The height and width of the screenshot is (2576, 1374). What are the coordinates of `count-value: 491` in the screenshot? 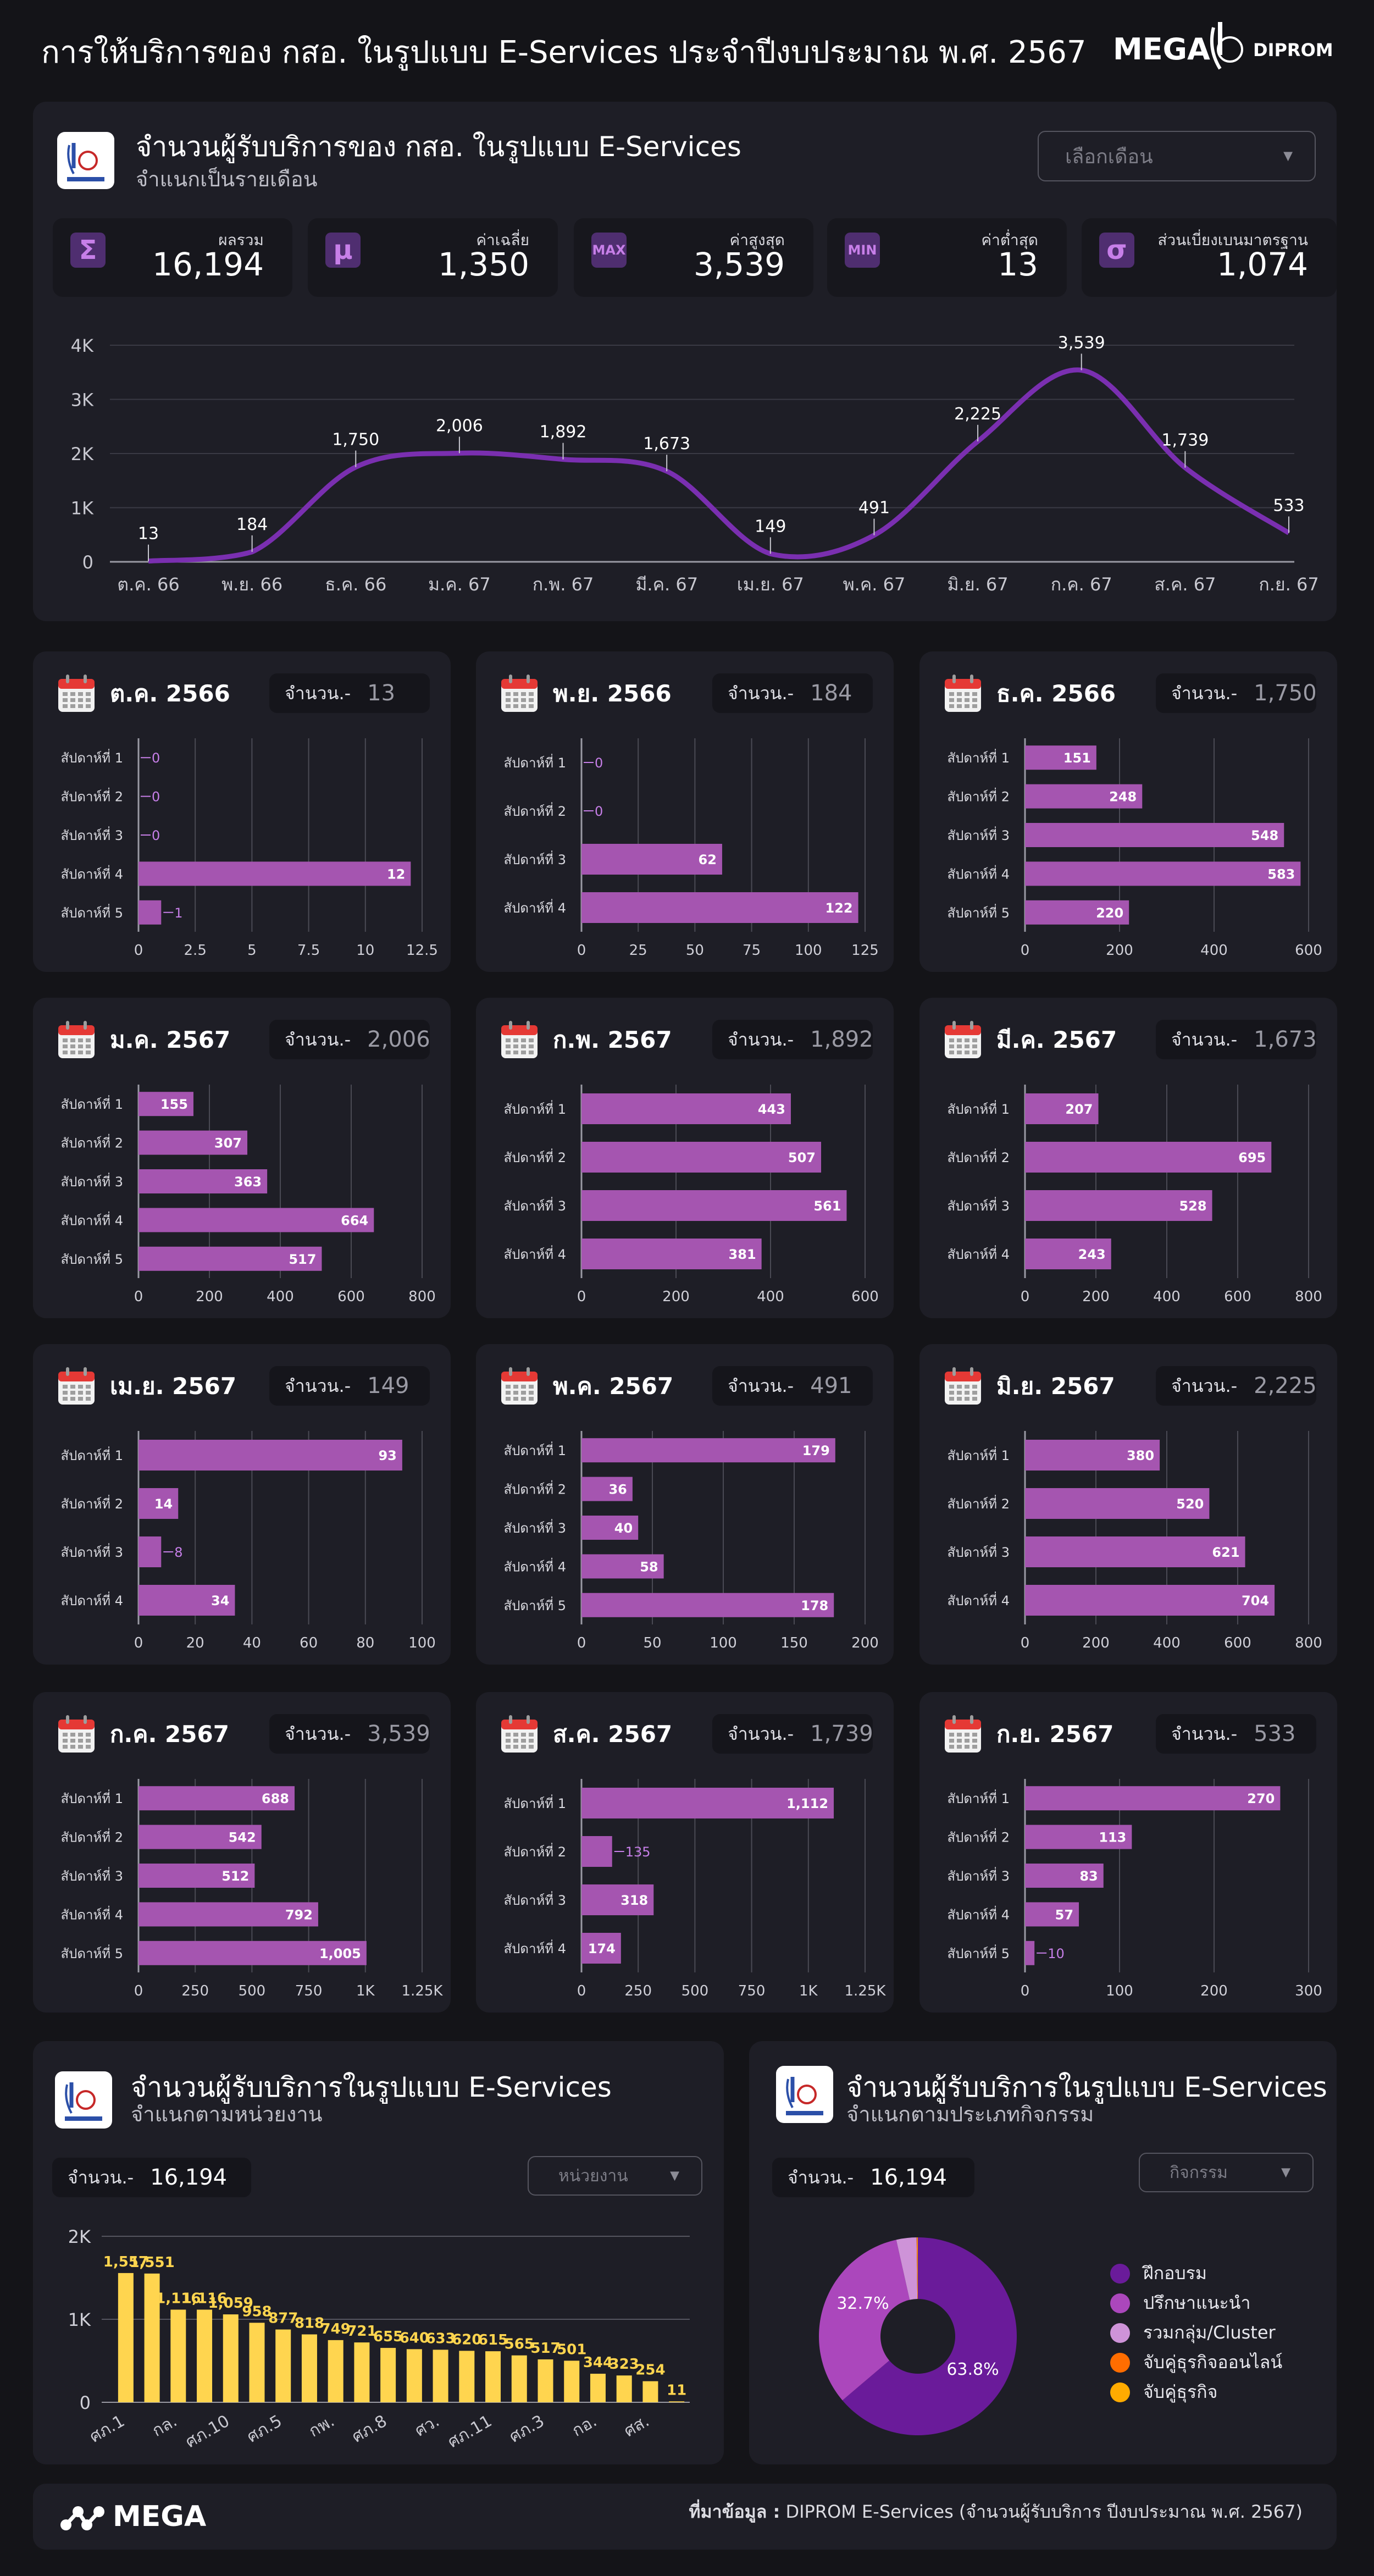 It's located at (831, 1385).